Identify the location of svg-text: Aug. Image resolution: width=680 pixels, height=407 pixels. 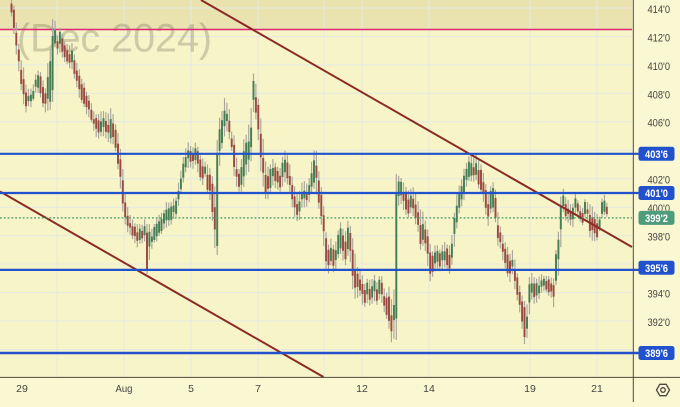
(124, 389).